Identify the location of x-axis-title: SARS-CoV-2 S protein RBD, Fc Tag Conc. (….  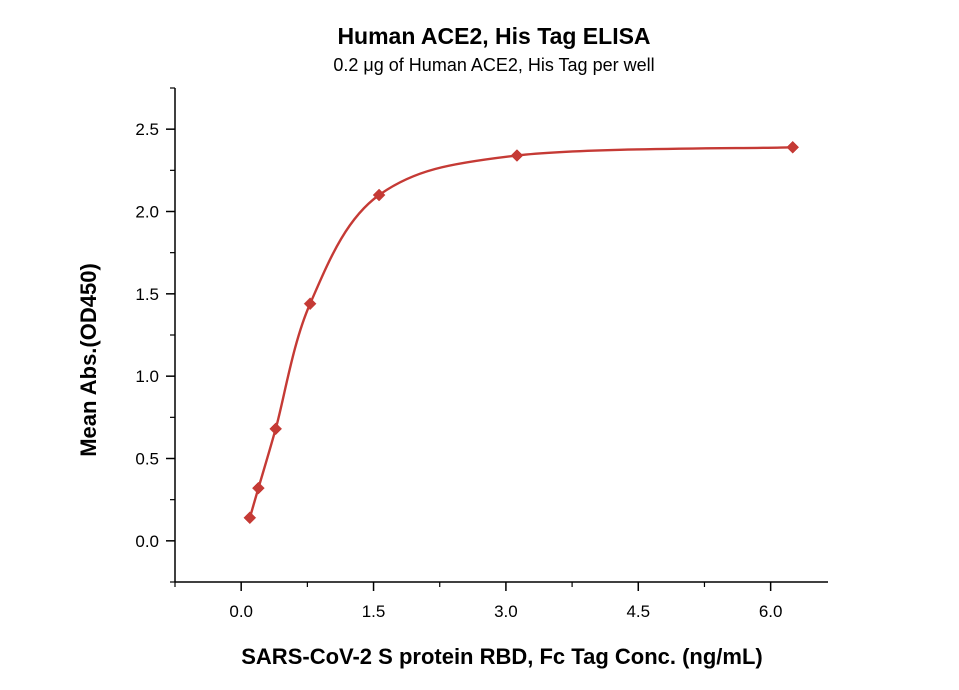
(502, 656).